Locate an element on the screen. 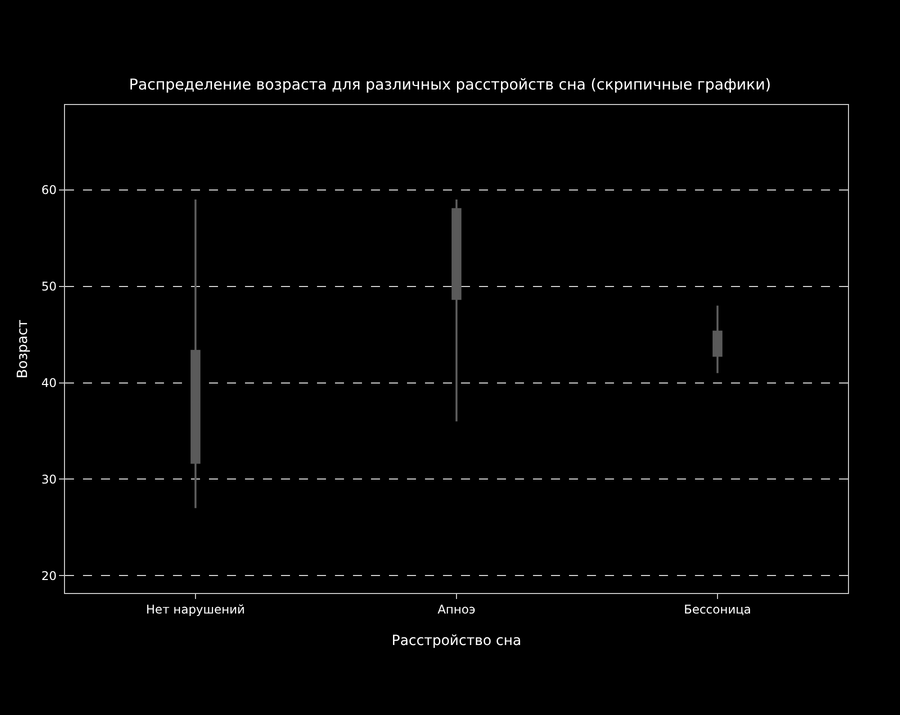 This screenshot has width=900, height=715. x-tick-label: Нет нарушений is located at coordinates (195, 609).